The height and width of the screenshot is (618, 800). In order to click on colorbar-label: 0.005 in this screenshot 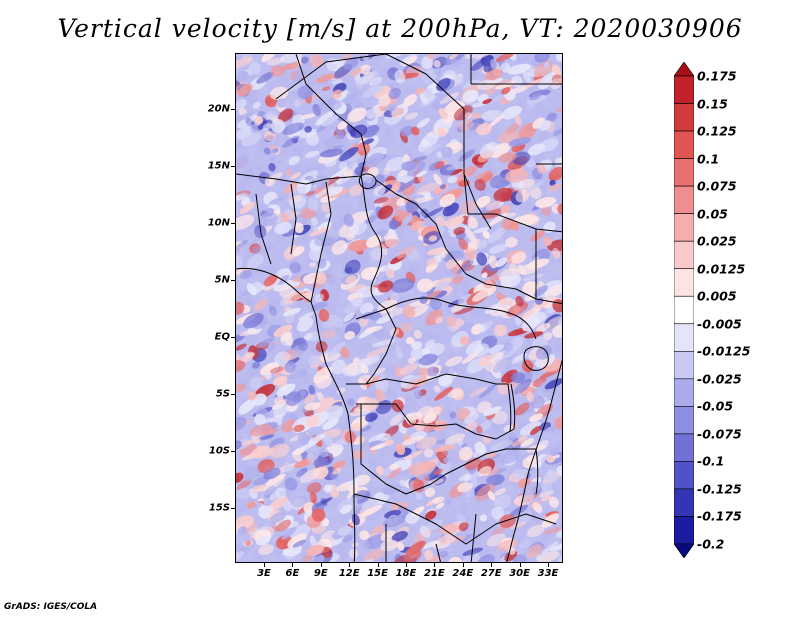, I will do `click(717, 296)`.